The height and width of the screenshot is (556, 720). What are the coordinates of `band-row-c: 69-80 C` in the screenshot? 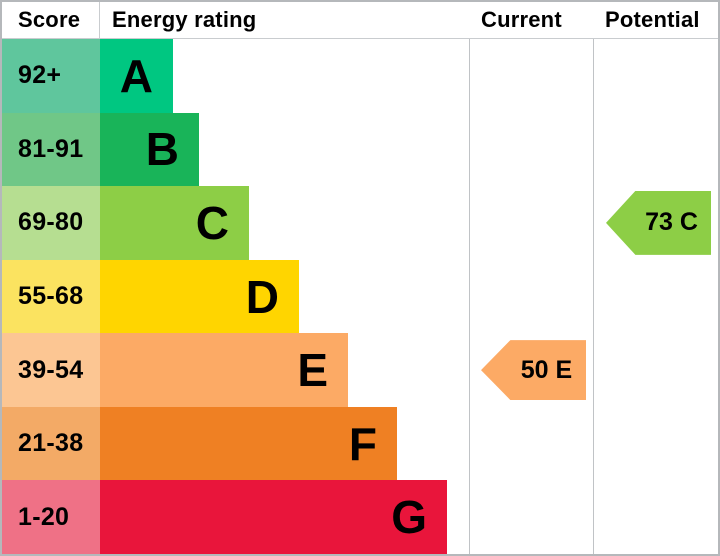 It's located at (360, 223).